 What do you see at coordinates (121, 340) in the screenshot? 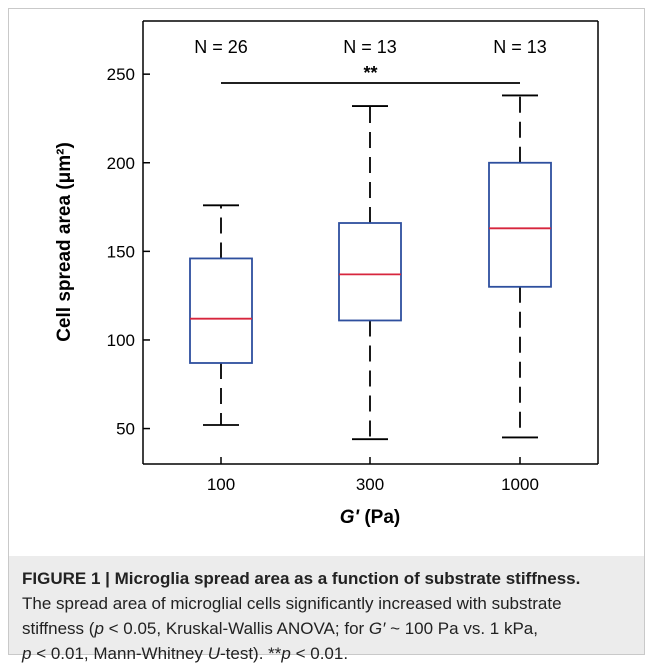
I see `y-tick-label: 100` at bounding box center [121, 340].